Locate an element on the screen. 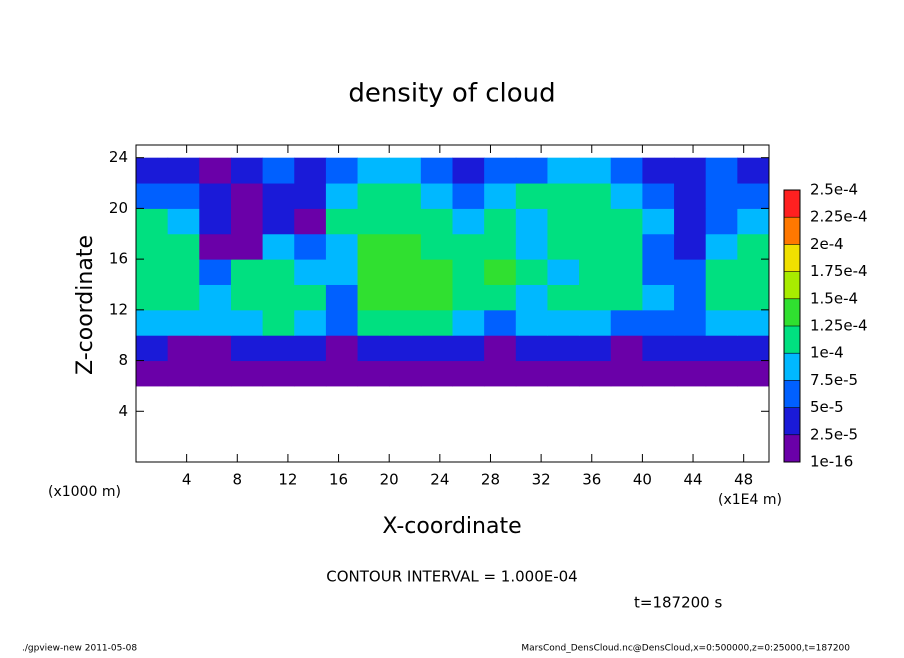 The height and width of the screenshot is (658, 904). colorbar-label: 5e-5 is located at coordinates (827, 407).